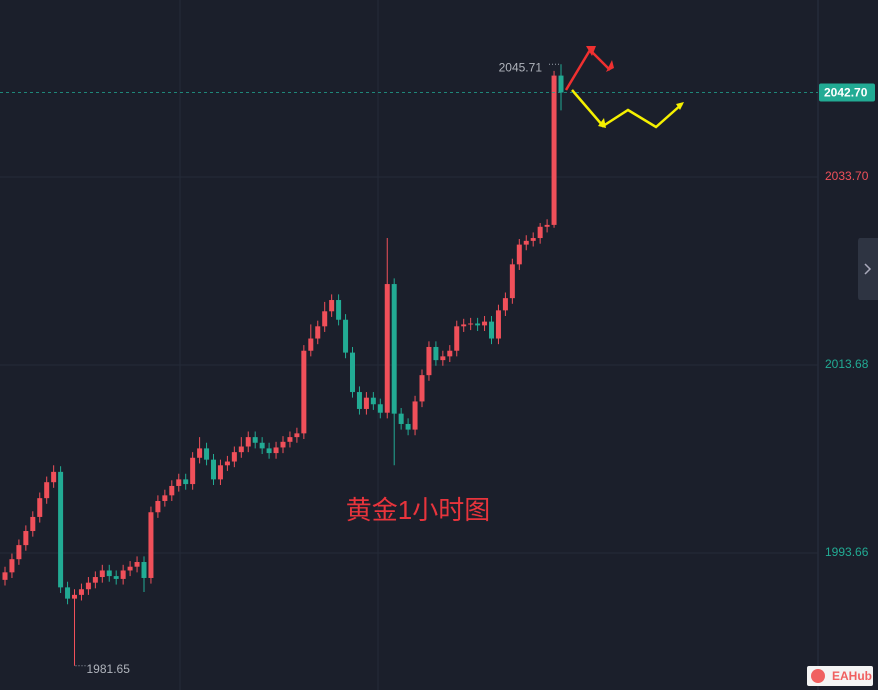  I want to click on last-price-box, so click(847, 92).